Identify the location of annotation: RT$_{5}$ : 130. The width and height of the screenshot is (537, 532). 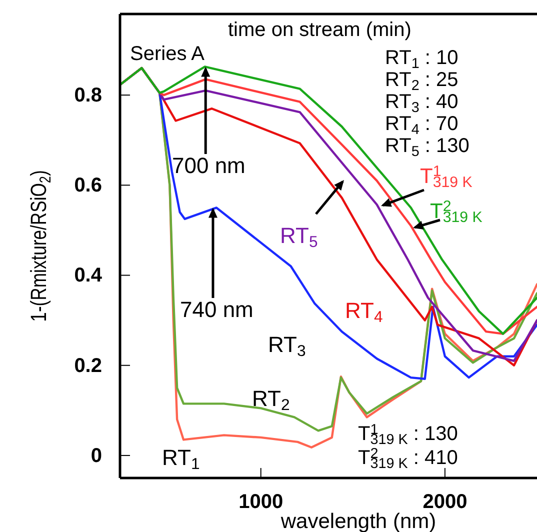
(427, 147).